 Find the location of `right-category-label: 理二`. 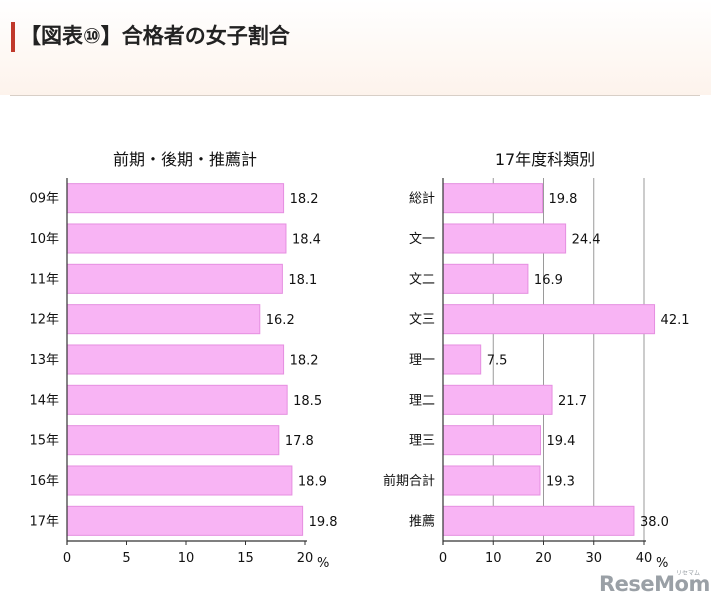

right-category-label: 理二 is located at coordinates (422, 400).